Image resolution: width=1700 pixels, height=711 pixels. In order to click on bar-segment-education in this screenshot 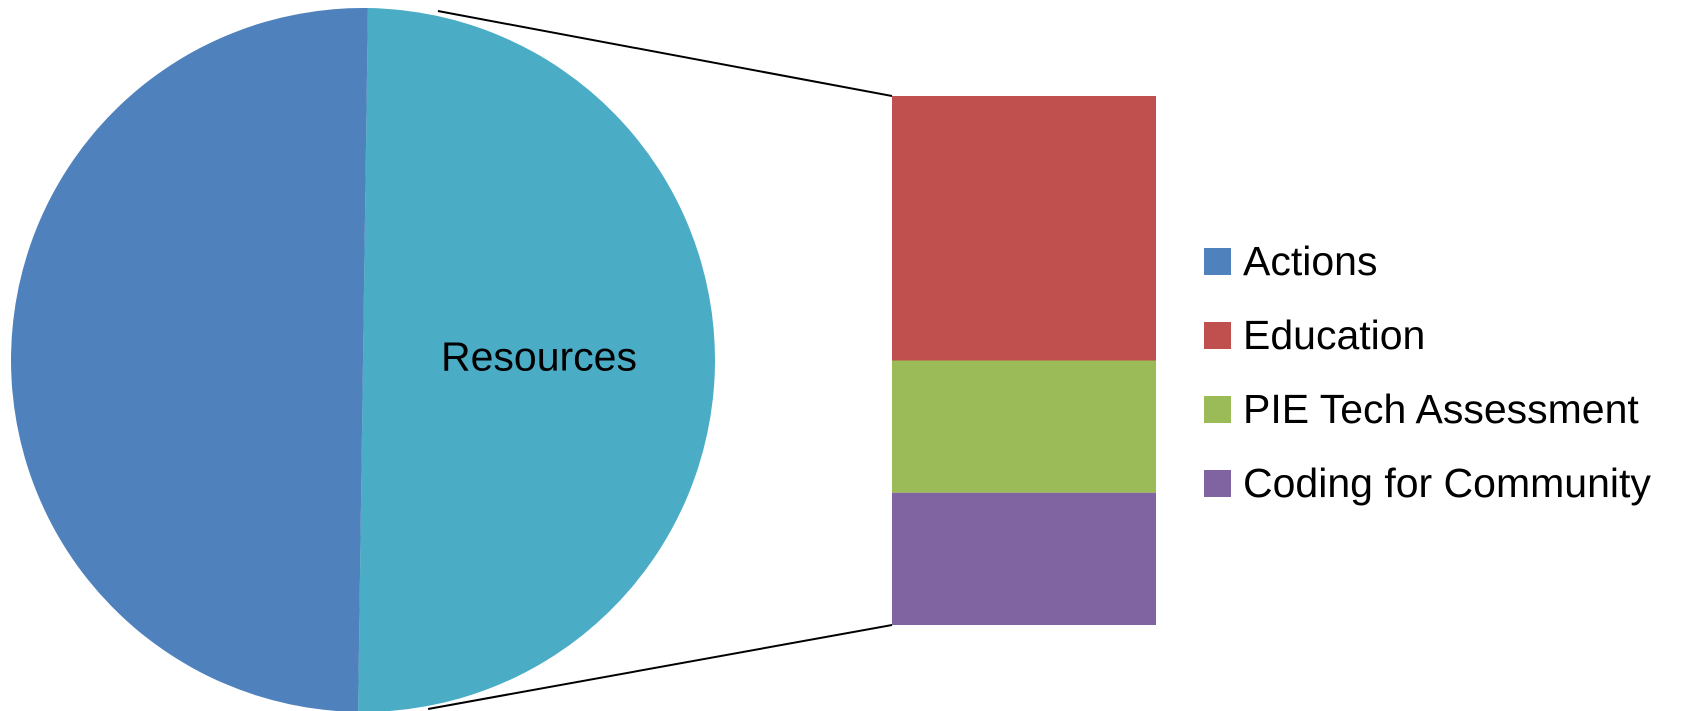, I will do `click(1024, 228)`.